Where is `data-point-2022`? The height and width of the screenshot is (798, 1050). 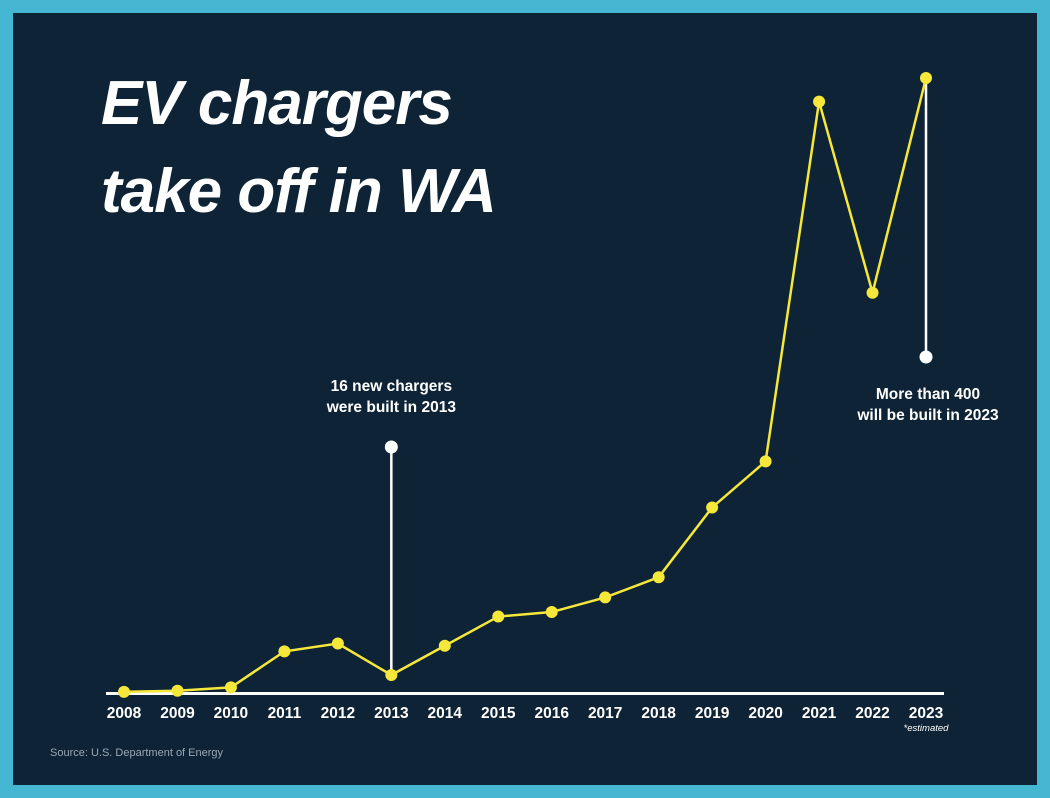 data-point-2022 is located at coordinates (872, 292).